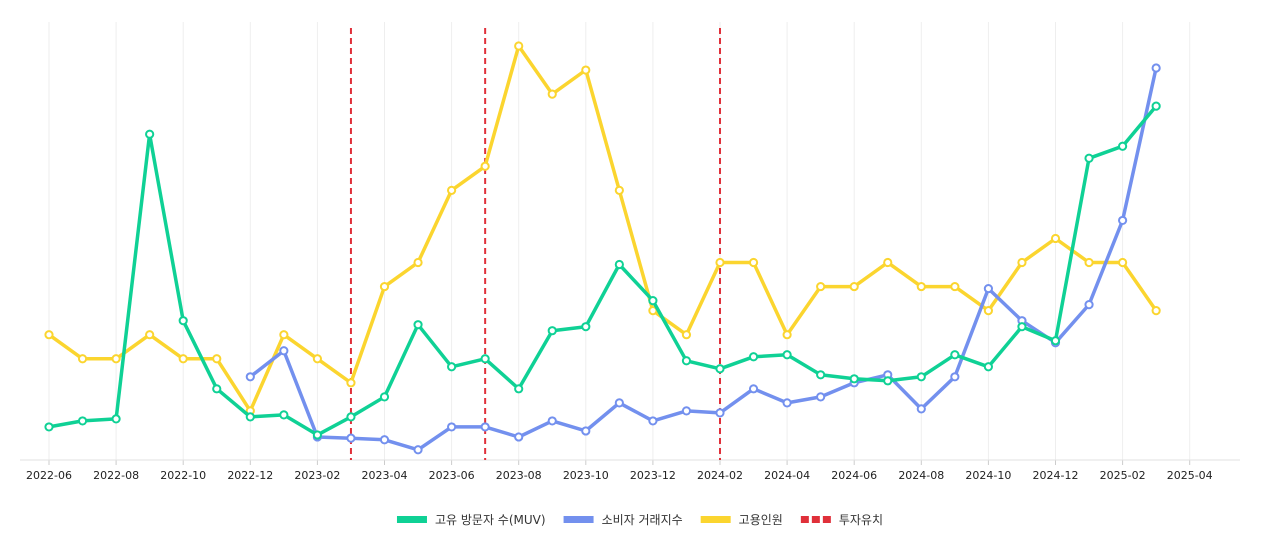 The height and width of the screenshot is (547, 1280). I want to click on x-tick-label: 2024-04, so click(787, 475).